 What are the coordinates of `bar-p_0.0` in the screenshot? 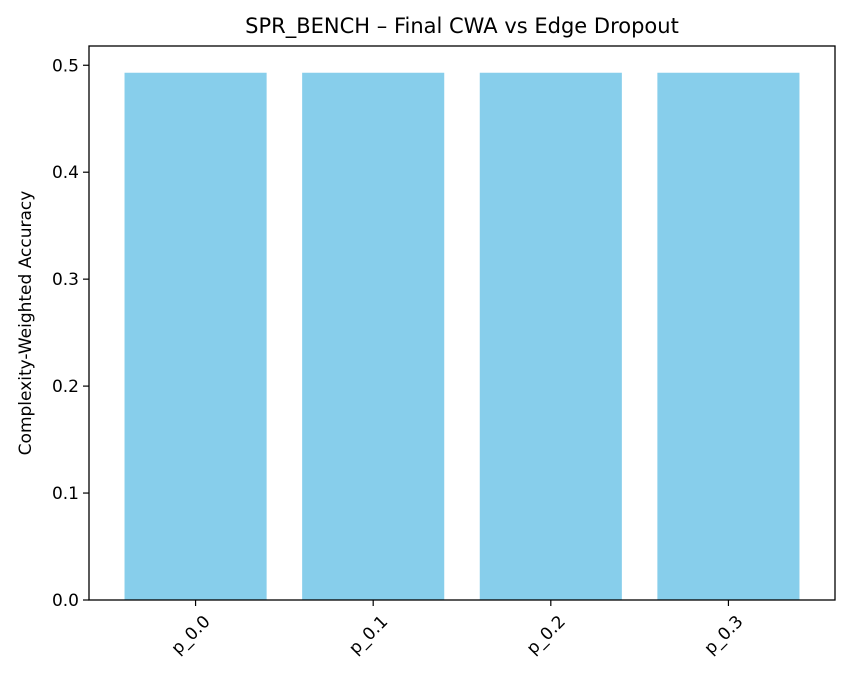 It's located at (195, 336).